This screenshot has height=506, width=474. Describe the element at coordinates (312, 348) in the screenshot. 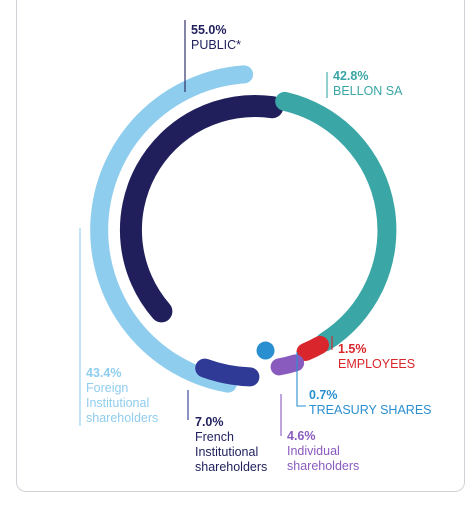

I see `slice-employees` at that location.